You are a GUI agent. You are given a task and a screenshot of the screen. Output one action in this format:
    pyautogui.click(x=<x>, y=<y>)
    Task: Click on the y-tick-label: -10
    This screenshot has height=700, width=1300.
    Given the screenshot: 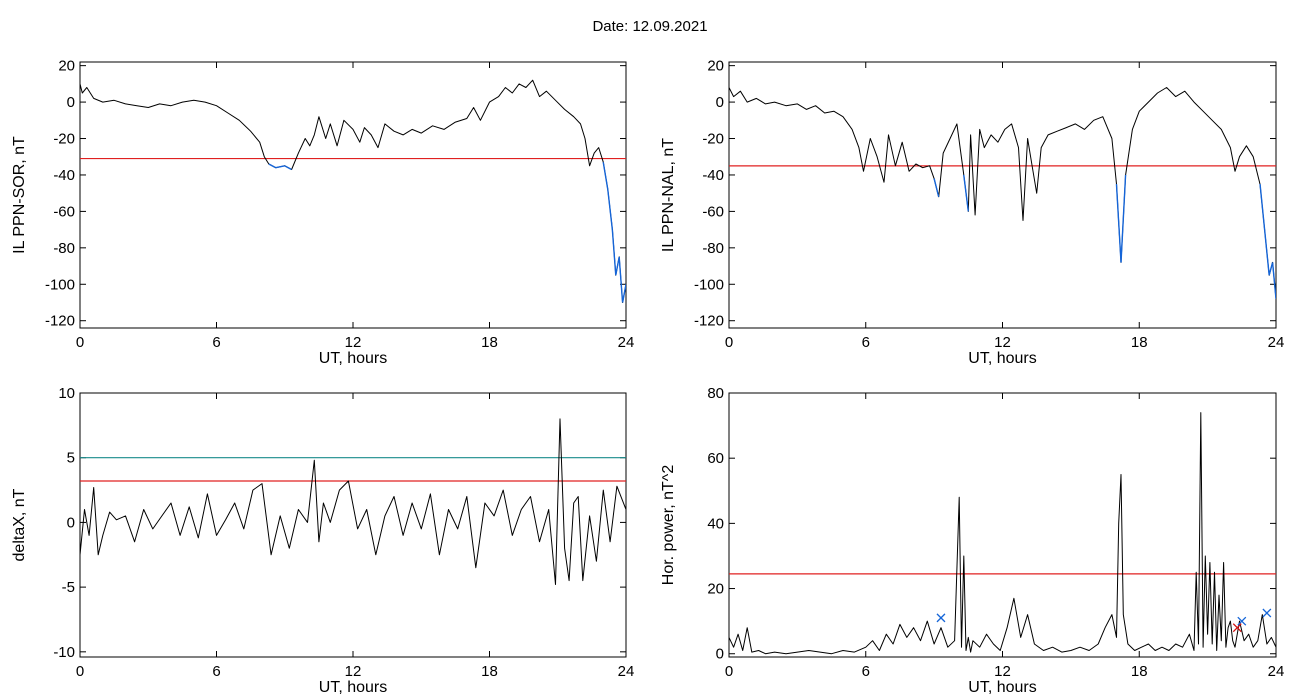 What is the action you would take?
    pyautogui.click(x=64, y=652)
    